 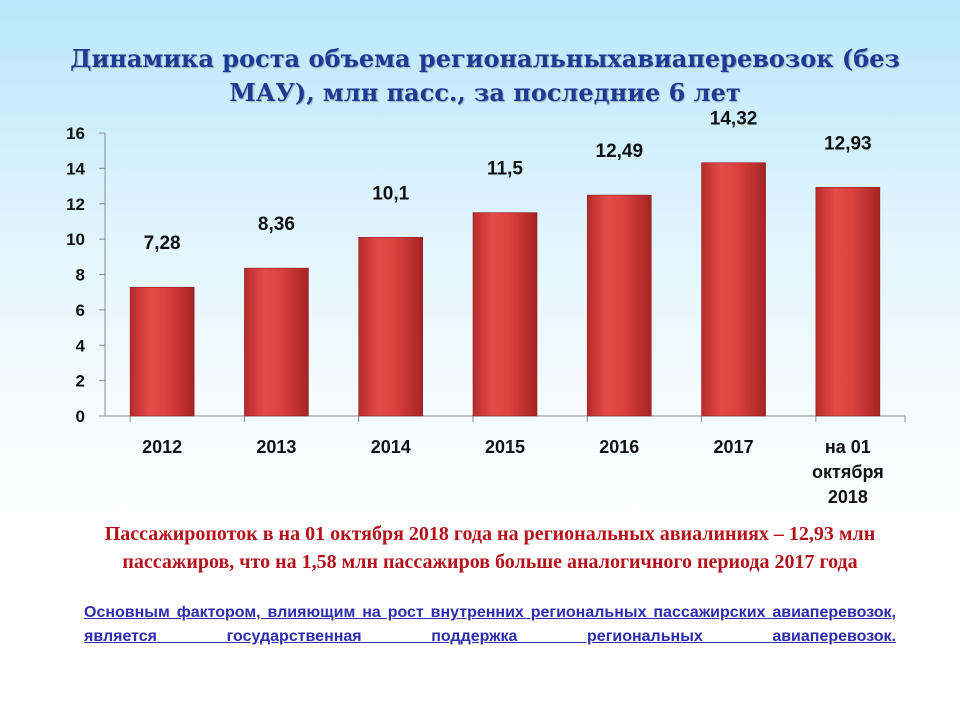 I want to click on y-tick-label: 6, so click(x=80, y=310).